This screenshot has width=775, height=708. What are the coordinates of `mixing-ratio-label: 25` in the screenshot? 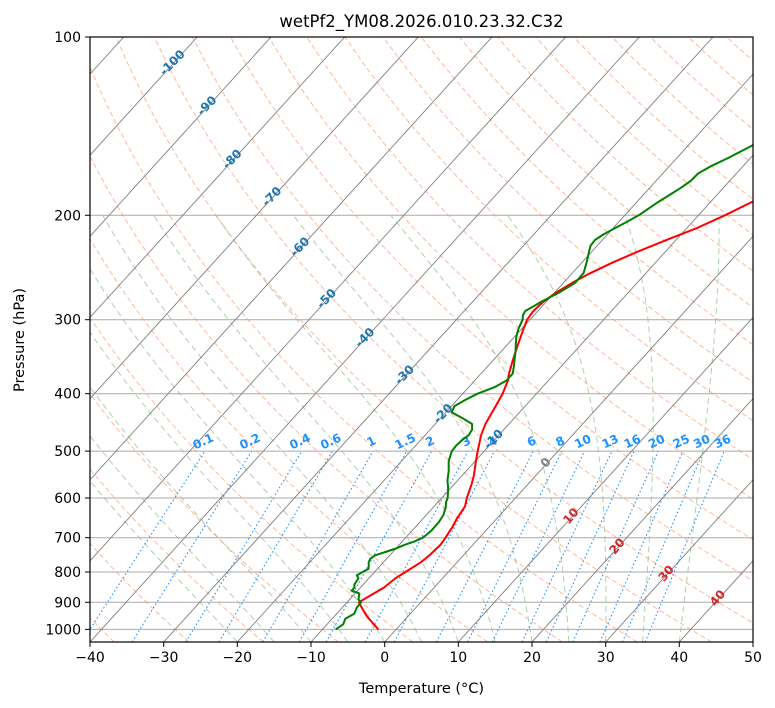 It's located at (681, 442).